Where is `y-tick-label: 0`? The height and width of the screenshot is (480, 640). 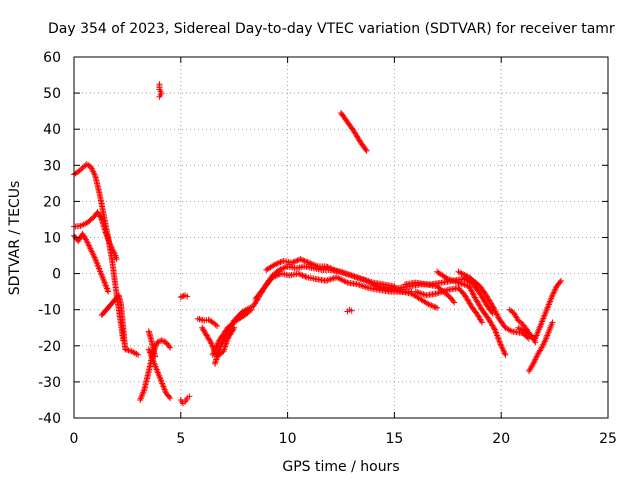 y-tick-label: 0 is located at coordinates (56, 275).